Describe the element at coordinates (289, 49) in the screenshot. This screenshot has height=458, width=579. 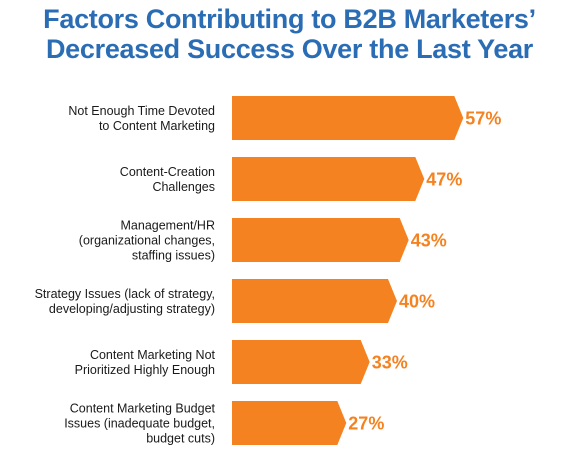
I see `chart-title-line-2: Decreased Success Over the Last Year` at that location.